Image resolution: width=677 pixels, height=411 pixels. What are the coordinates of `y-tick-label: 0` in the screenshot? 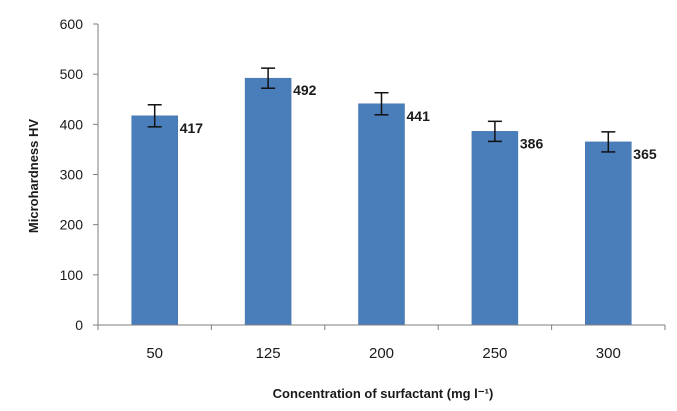 It's located at (79, 325).